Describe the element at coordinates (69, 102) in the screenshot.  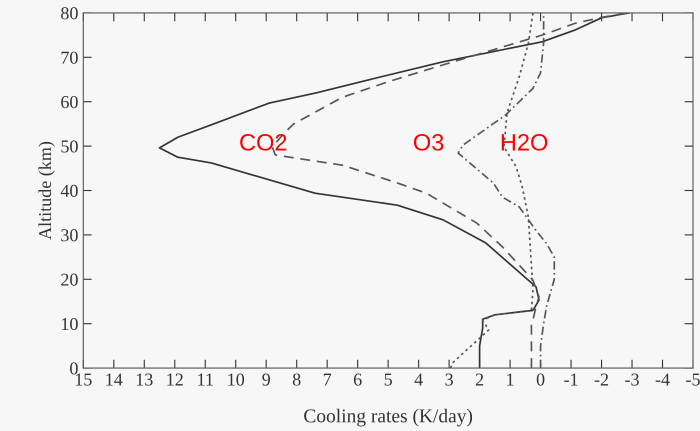
I see `y-tick-label: 60` at that location.